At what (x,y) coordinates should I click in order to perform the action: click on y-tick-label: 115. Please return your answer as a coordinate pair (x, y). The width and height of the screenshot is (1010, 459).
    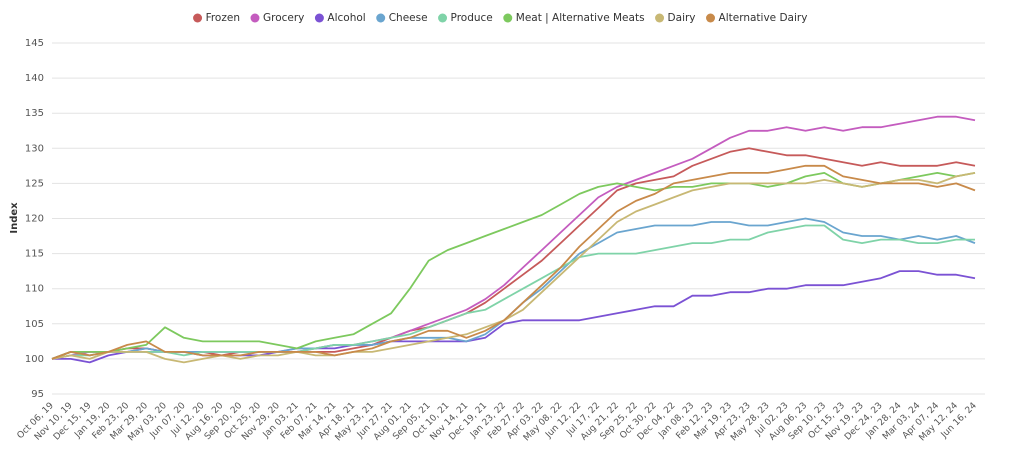
    Looking at the image, I should click on (34, 254).